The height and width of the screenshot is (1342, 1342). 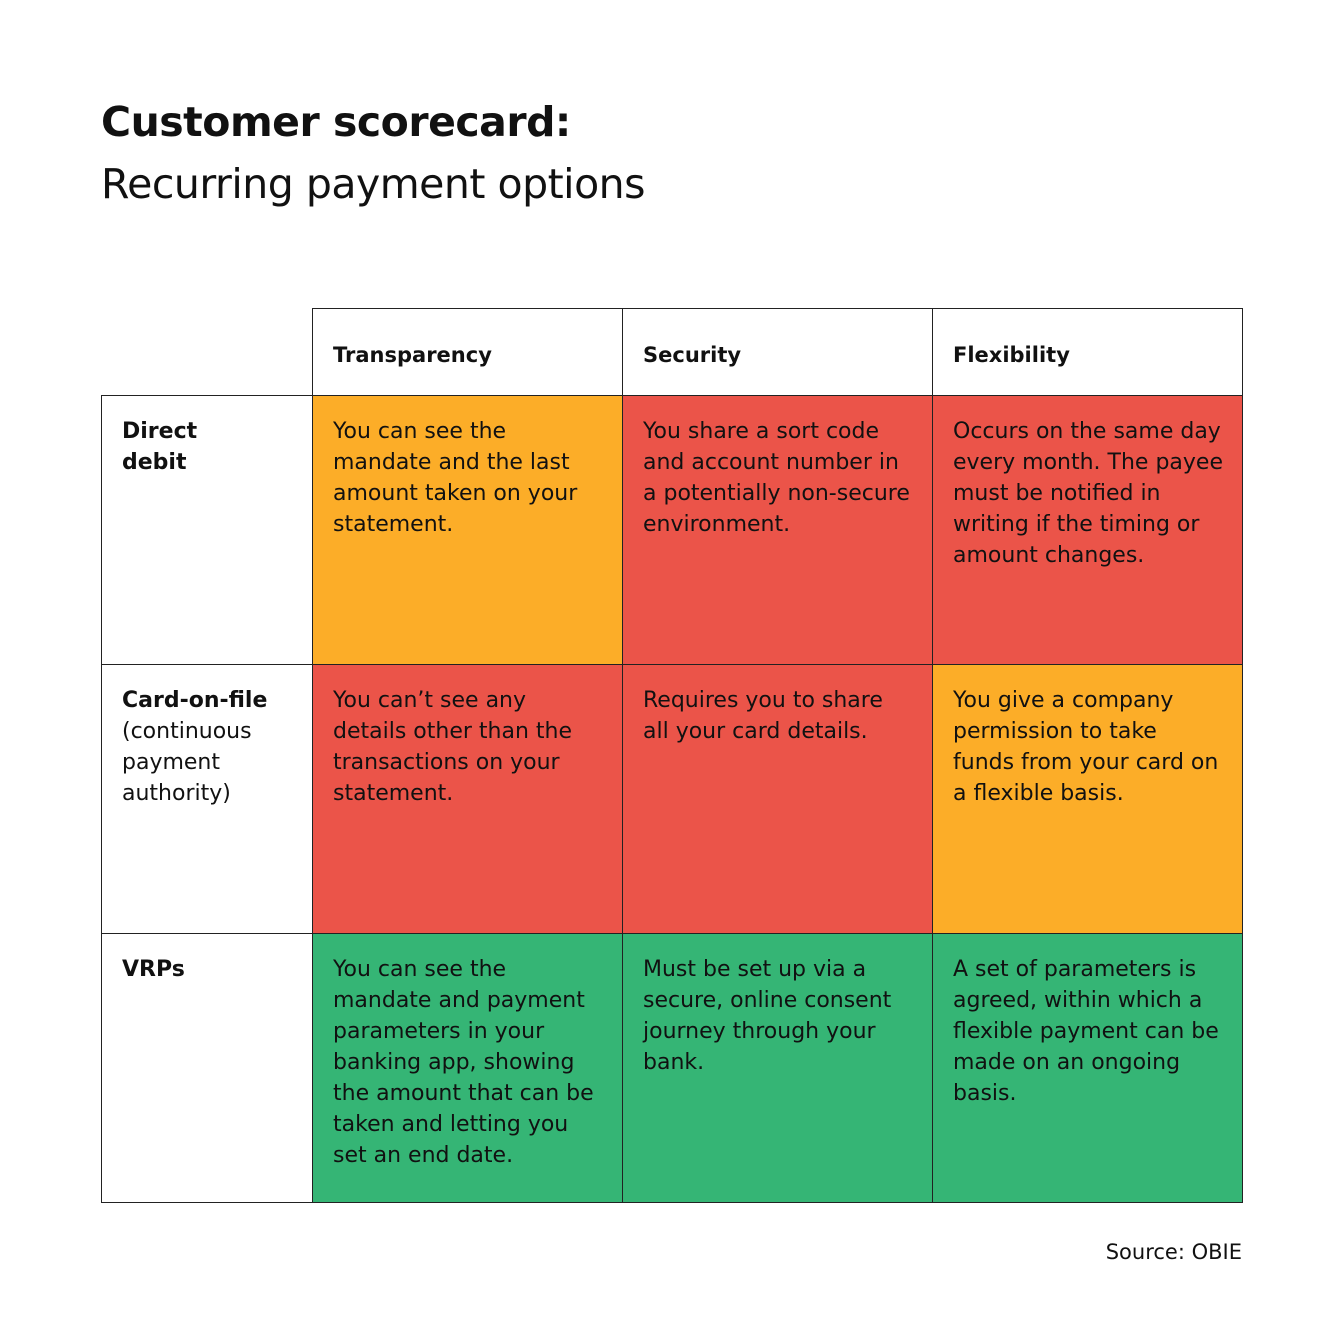 I want to click on row-label-title: Card-on-file, so click(x=195, y=700).